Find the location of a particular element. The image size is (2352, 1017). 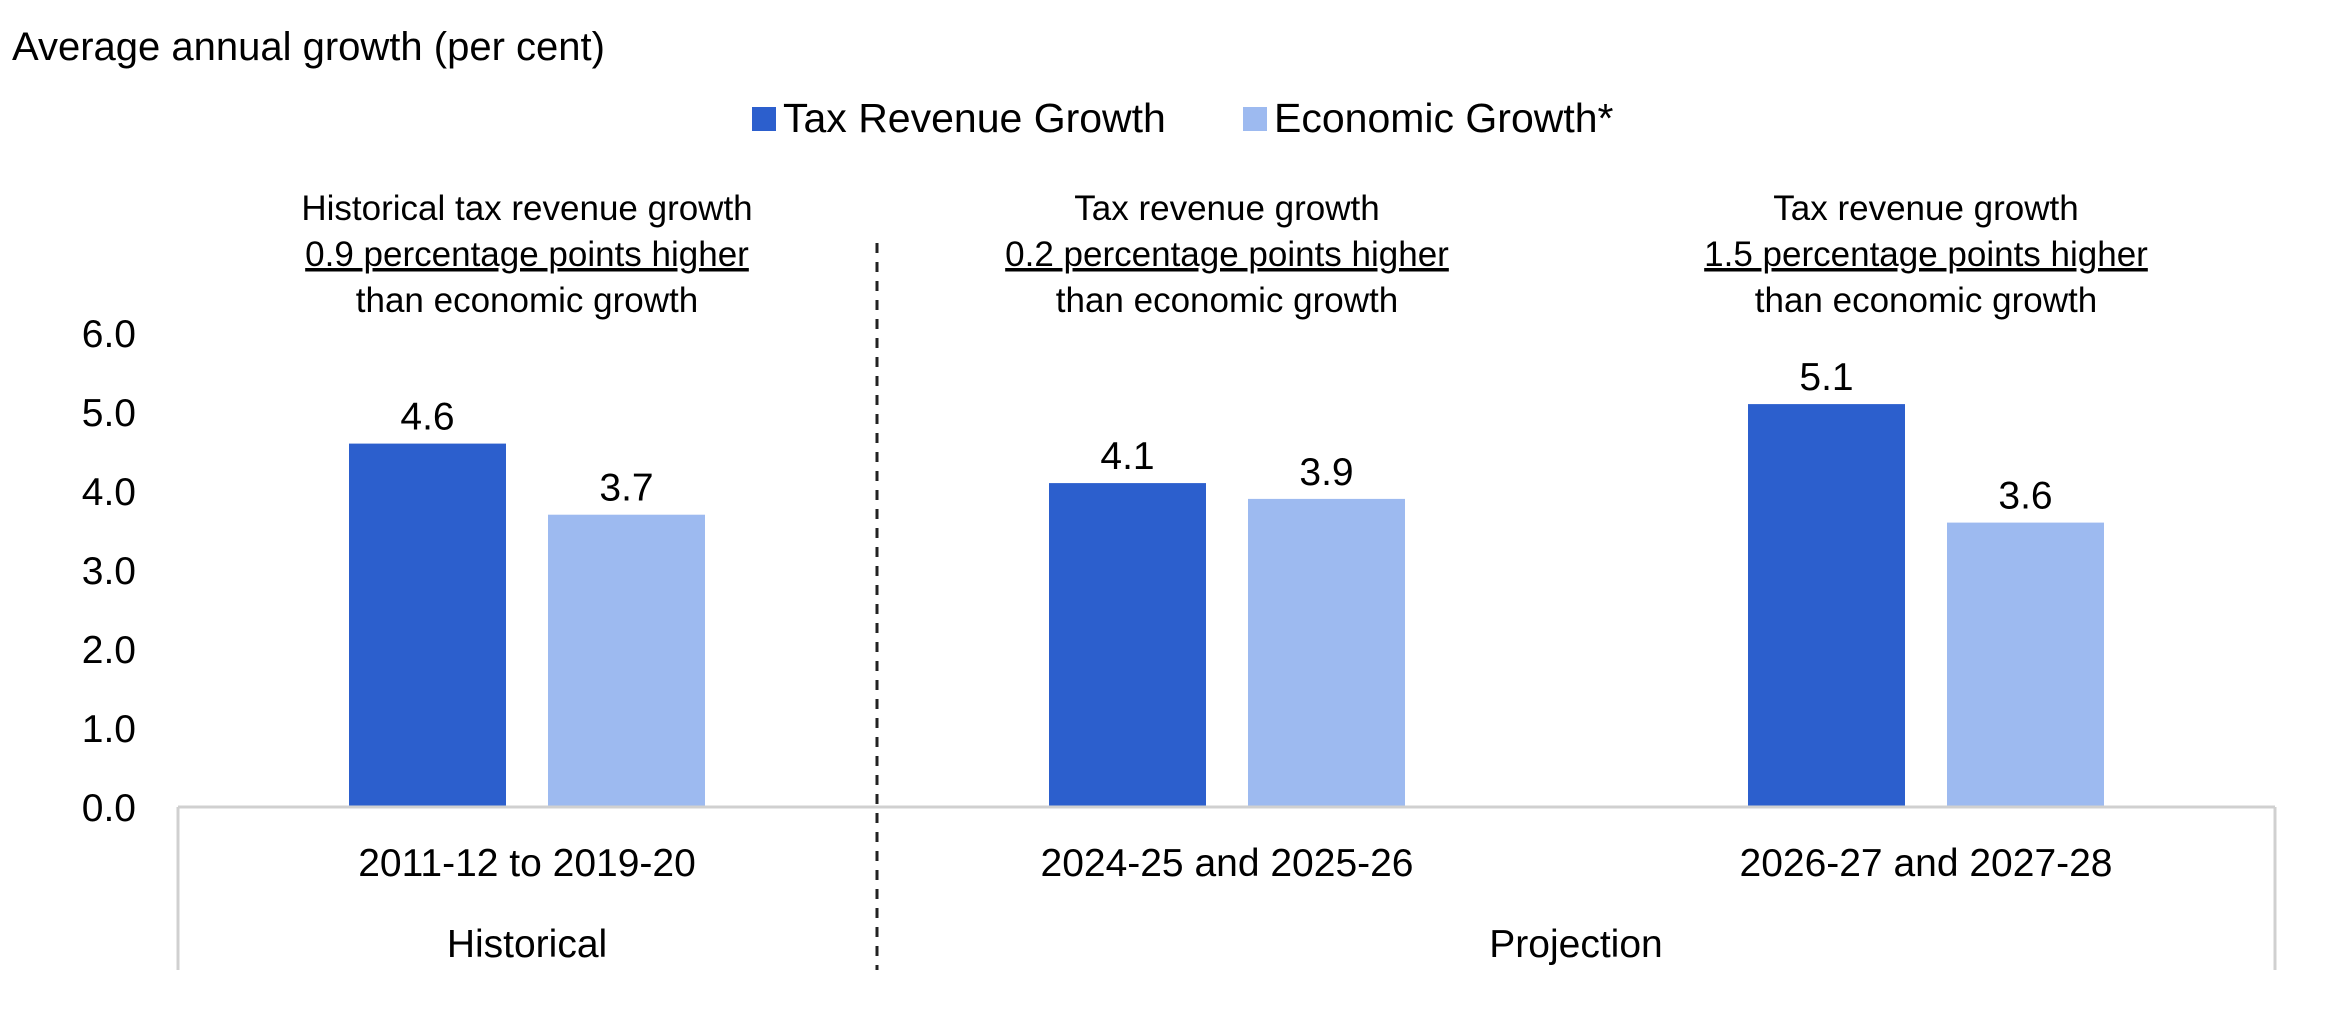

y-tick-label: 6.0 is located at coordinates (109, 334).